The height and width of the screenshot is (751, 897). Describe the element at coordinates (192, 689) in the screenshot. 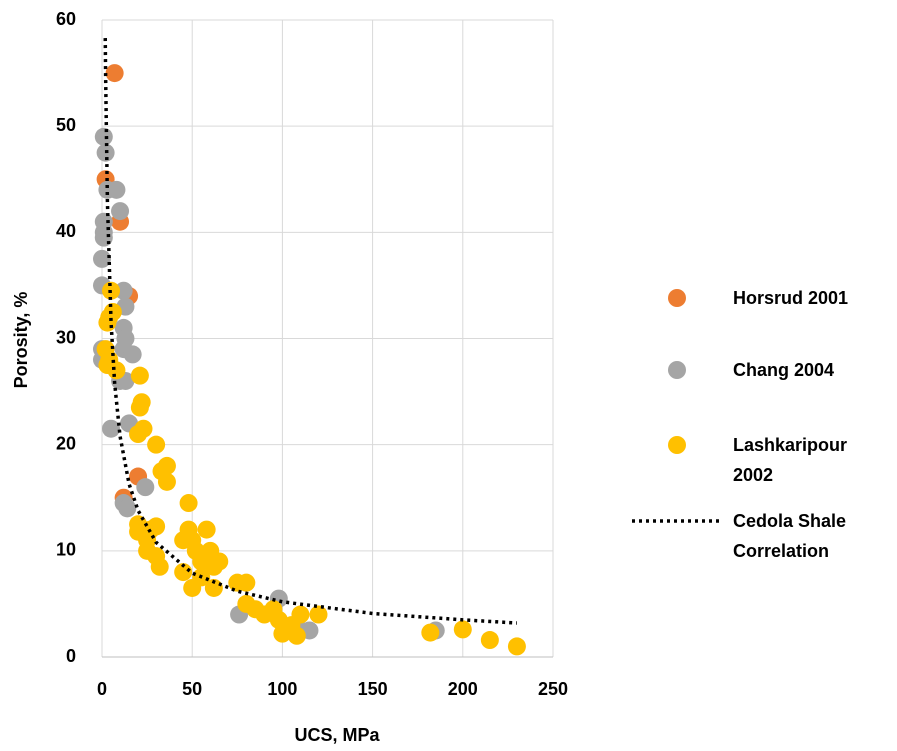

I see `x-tick-label: 50` at that location.